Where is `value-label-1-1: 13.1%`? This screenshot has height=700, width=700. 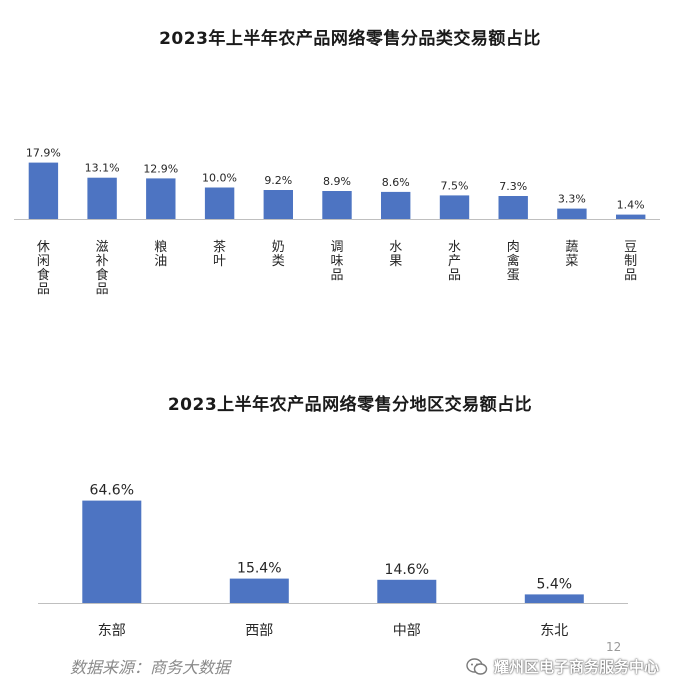 value-label-1-1: 13.1% is located at coordinates (102, 168).